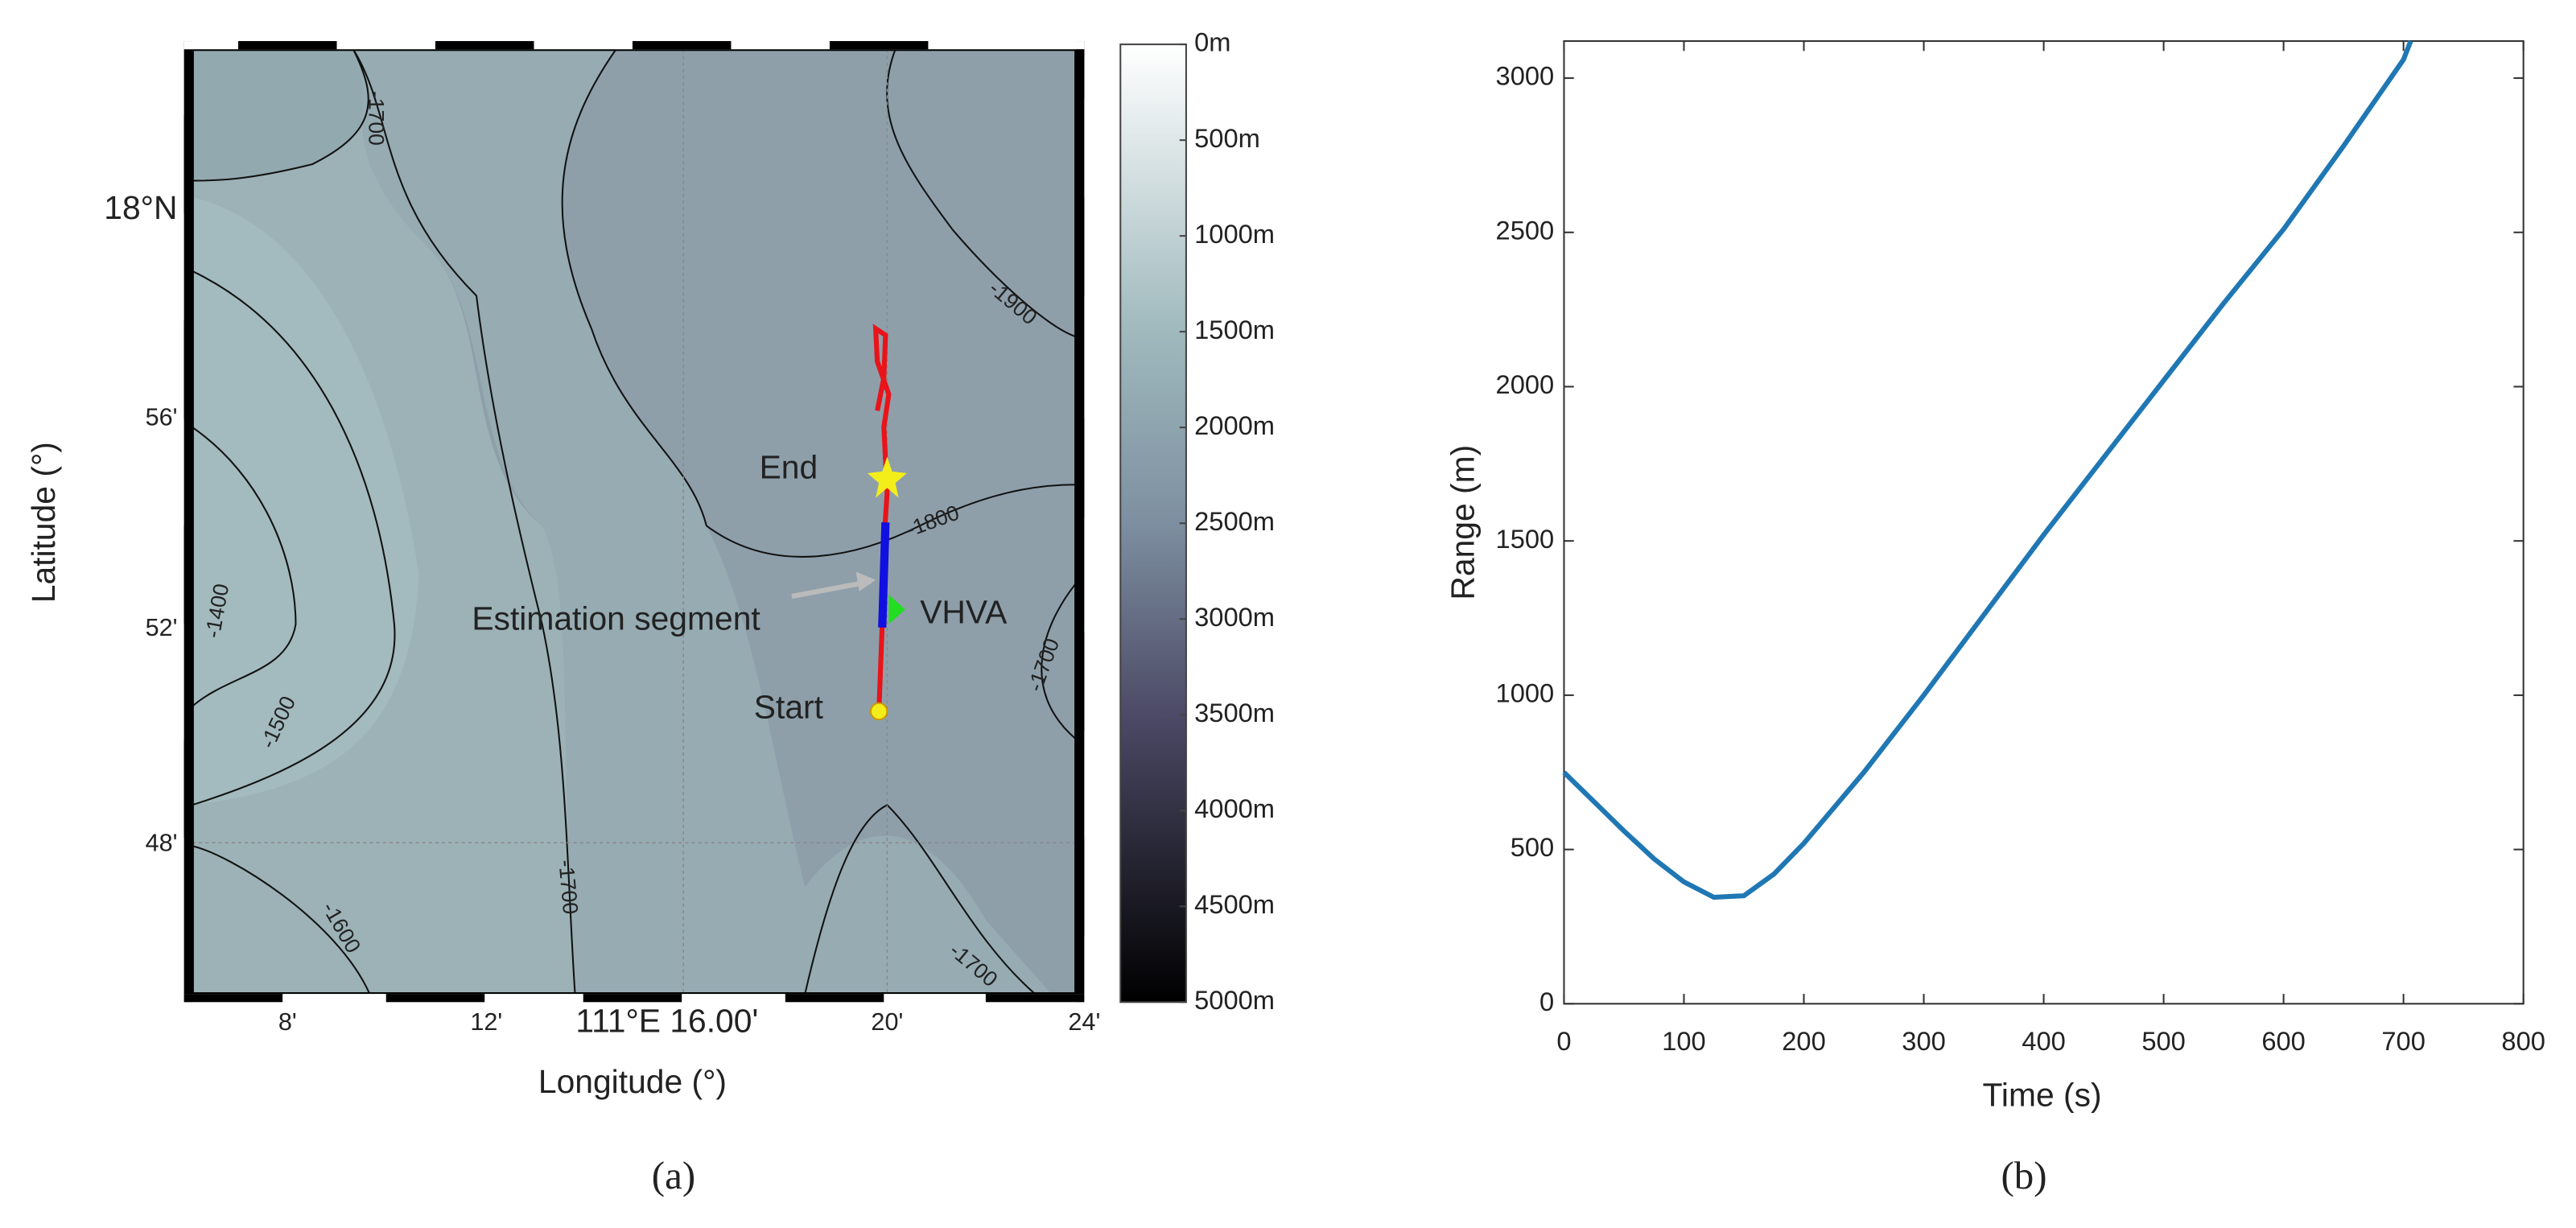  I want to click on colorbar-label: 500m, so click(1227, 138).